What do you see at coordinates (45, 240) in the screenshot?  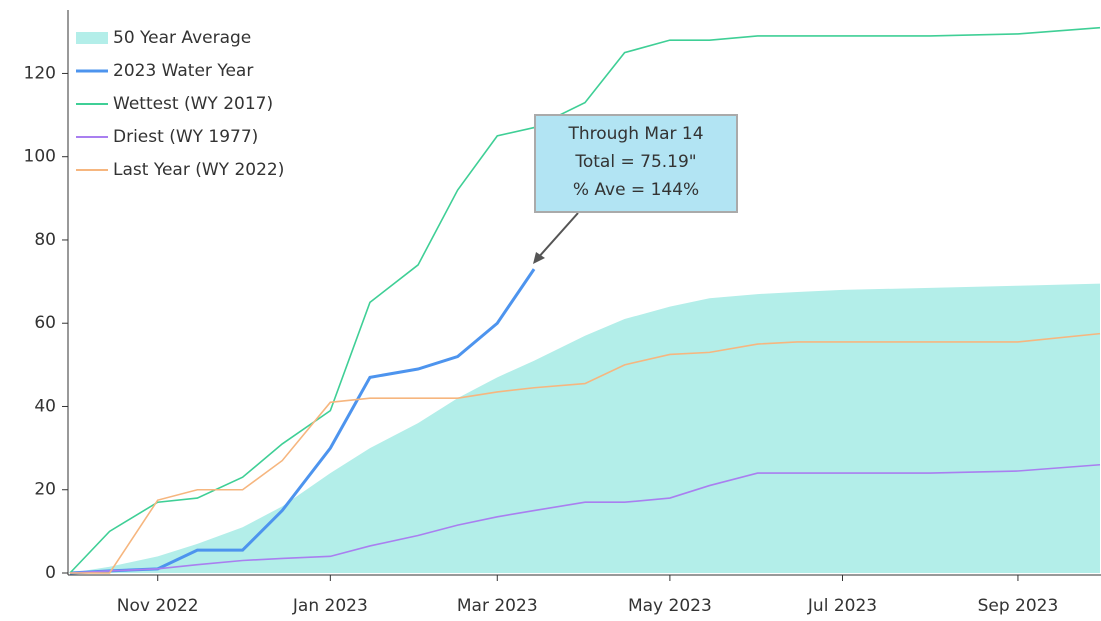 I see `y-tick-label: 80` at bounding box center [45, 240].